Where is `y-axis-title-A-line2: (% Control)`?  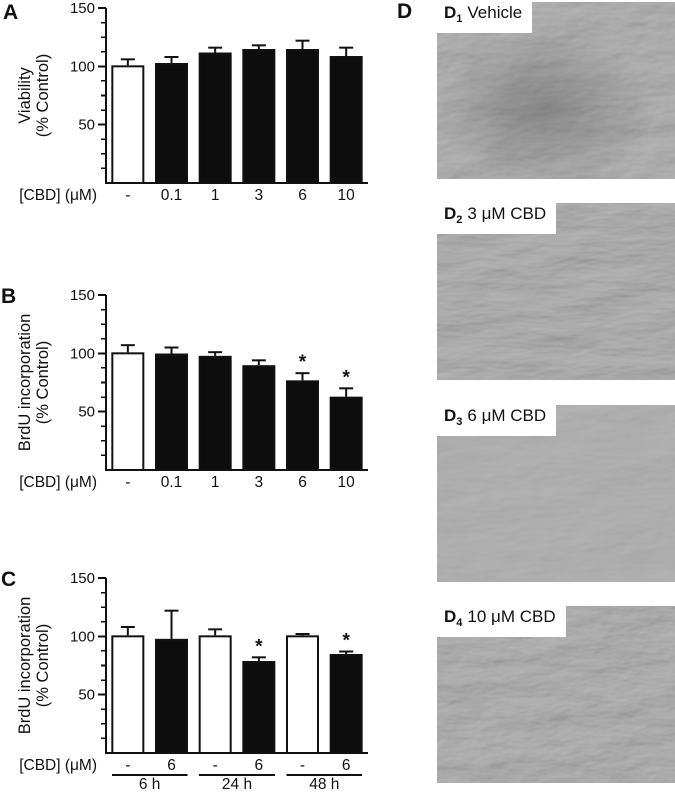 y-axis-title-A-line2: (% Control) is located at coordinates (43, 95).